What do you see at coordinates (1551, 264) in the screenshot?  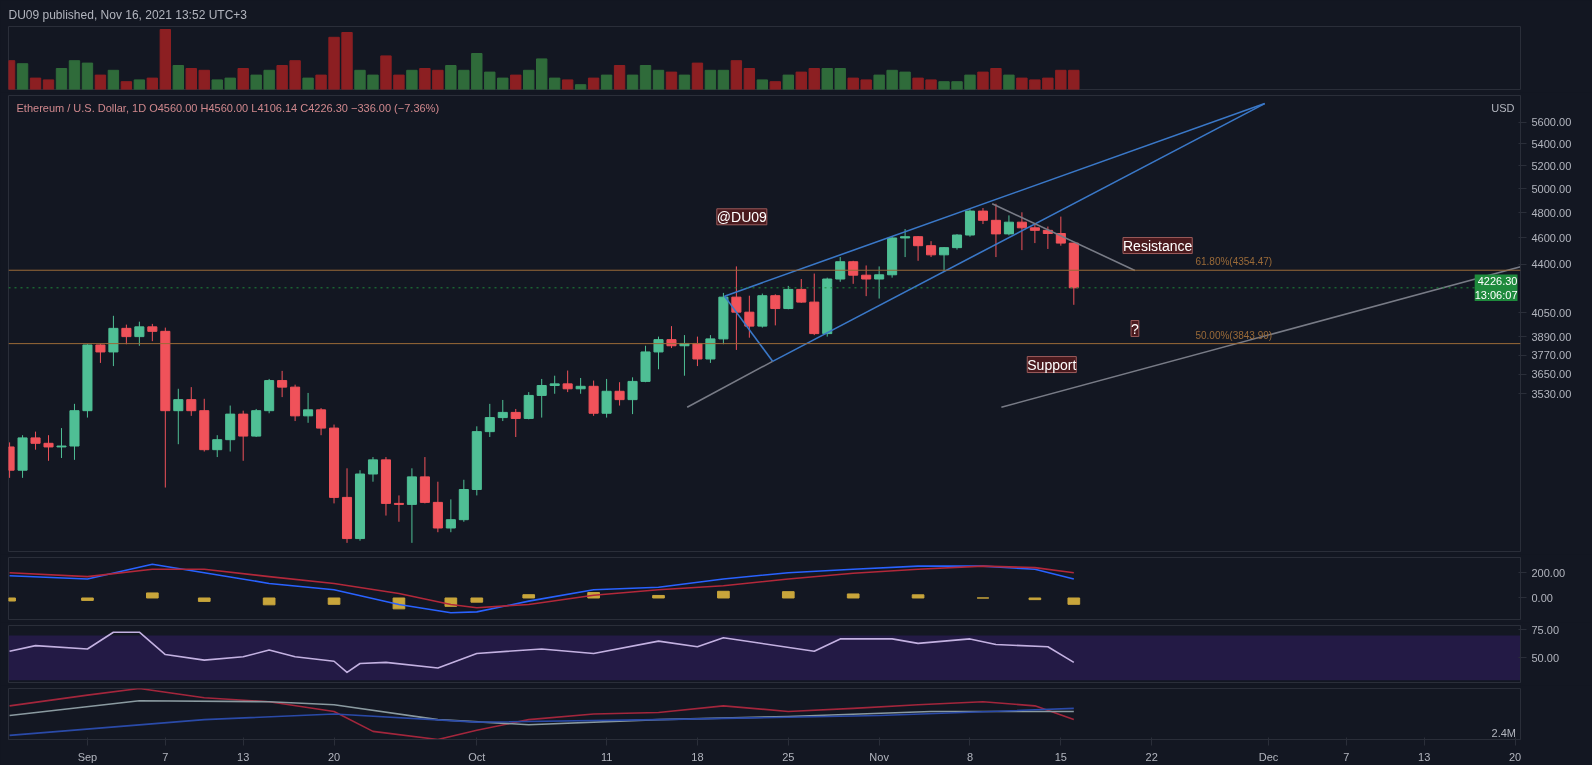 I see `y-tick-label: 4400.00` at bounding box center [1551, 264].